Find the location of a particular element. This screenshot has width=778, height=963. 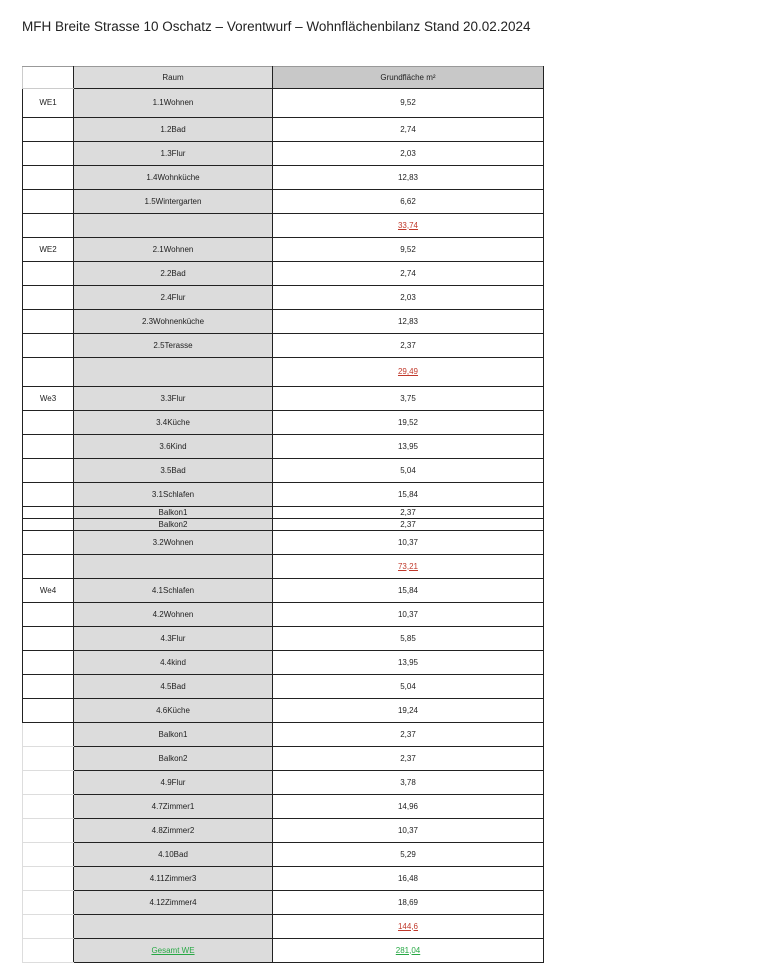

area-cell: 144,6 is located at coordinates (408, 926).